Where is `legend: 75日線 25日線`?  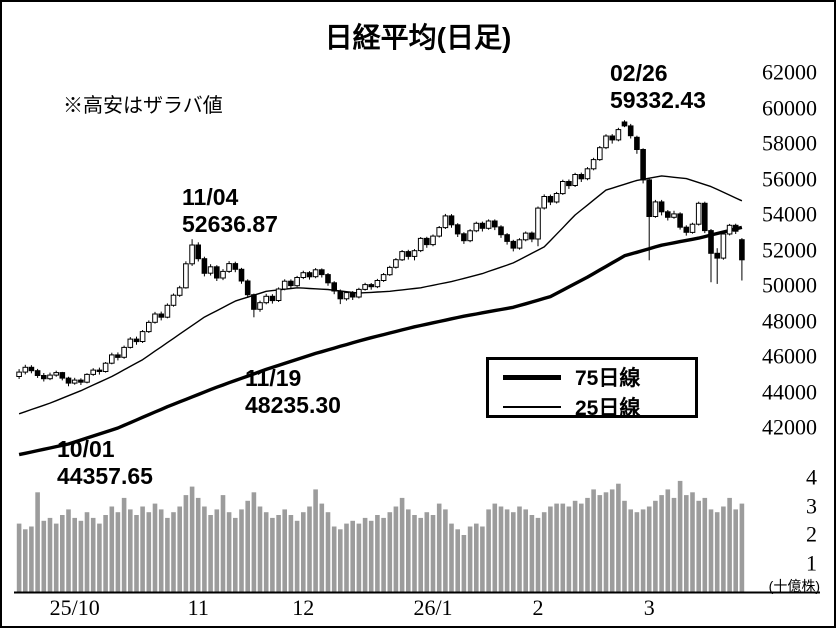 legend: 75日線 25日線 is located at coordinates (592, 388).